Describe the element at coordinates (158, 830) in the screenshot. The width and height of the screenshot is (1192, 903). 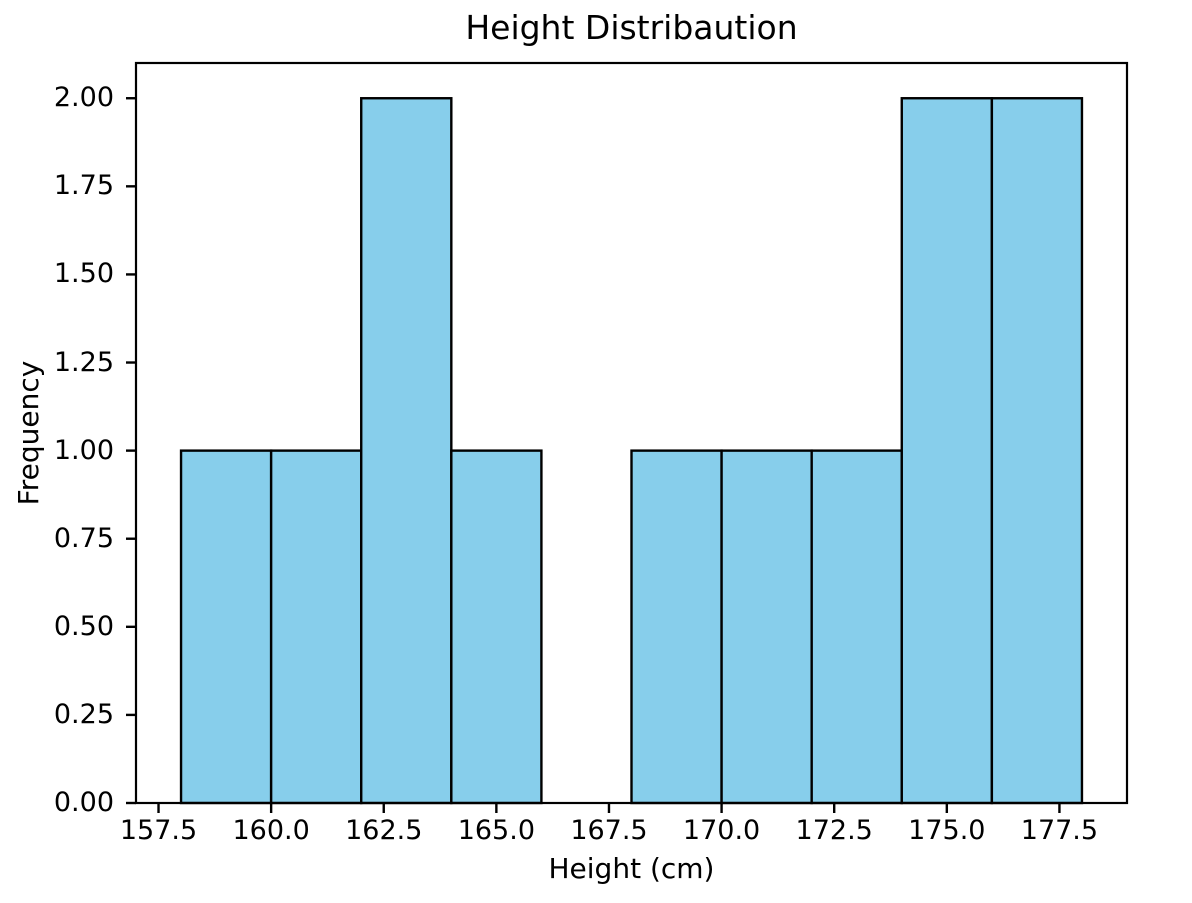
I see `x-tick-label: 157.5` at that location.